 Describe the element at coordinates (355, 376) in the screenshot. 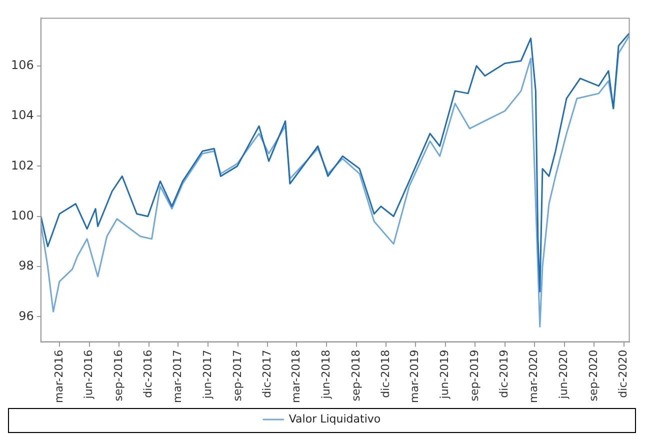

I see `x-tick-label: sep-2018` at that location.